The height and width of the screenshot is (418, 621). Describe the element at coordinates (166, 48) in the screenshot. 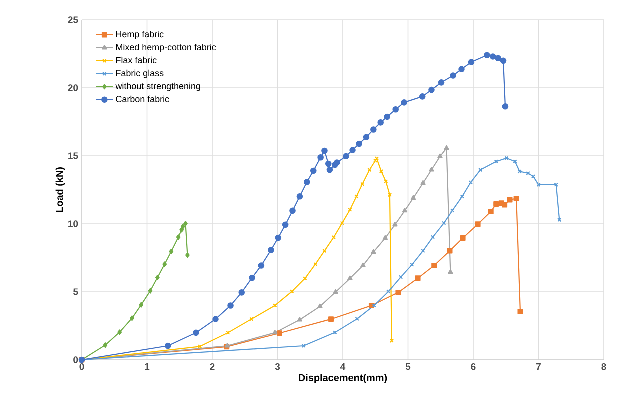

I see `legend-label: Mixed hemp-cotton fabric` at that location.